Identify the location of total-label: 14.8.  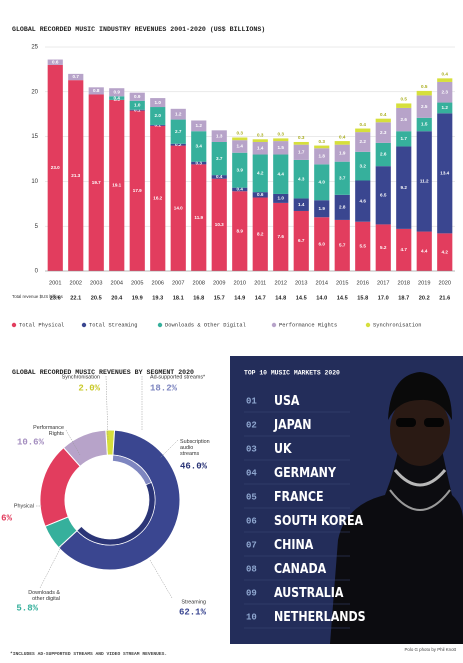
(280, 298).